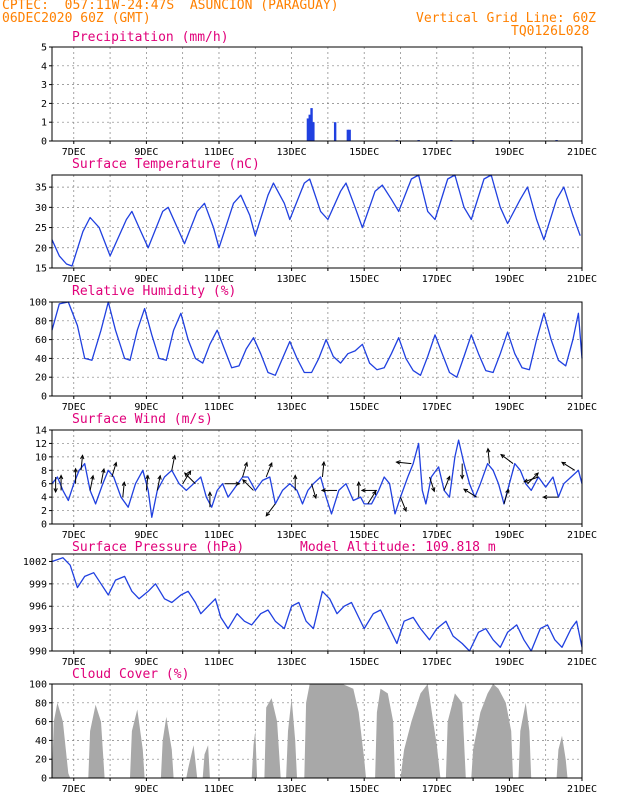 The width and height of the screenshot is (618, 800). Describe the element at coordinates (317, 604) in the screenshot. I see `pressure-line` at that location.